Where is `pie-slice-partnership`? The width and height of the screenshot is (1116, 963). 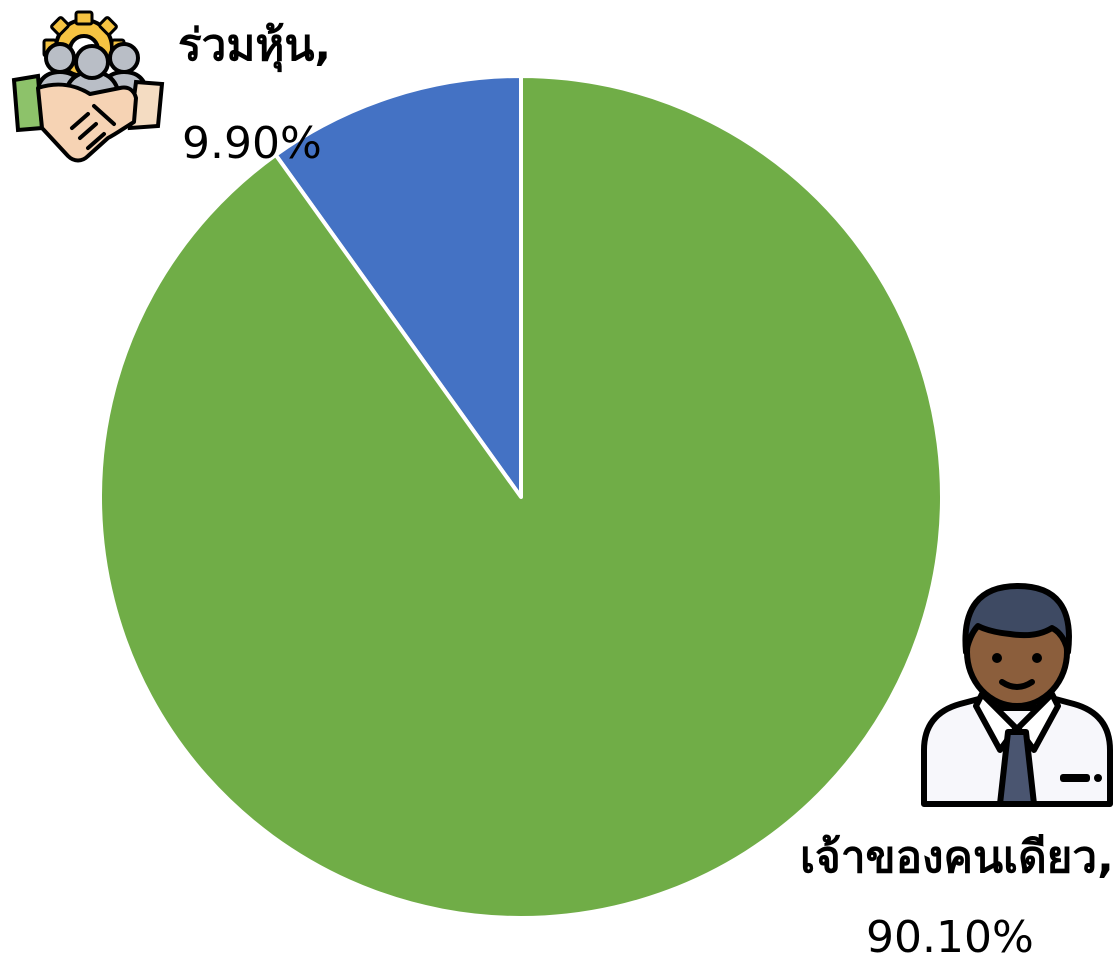 pie-slice-partnership is located at coordinates (398, 286).